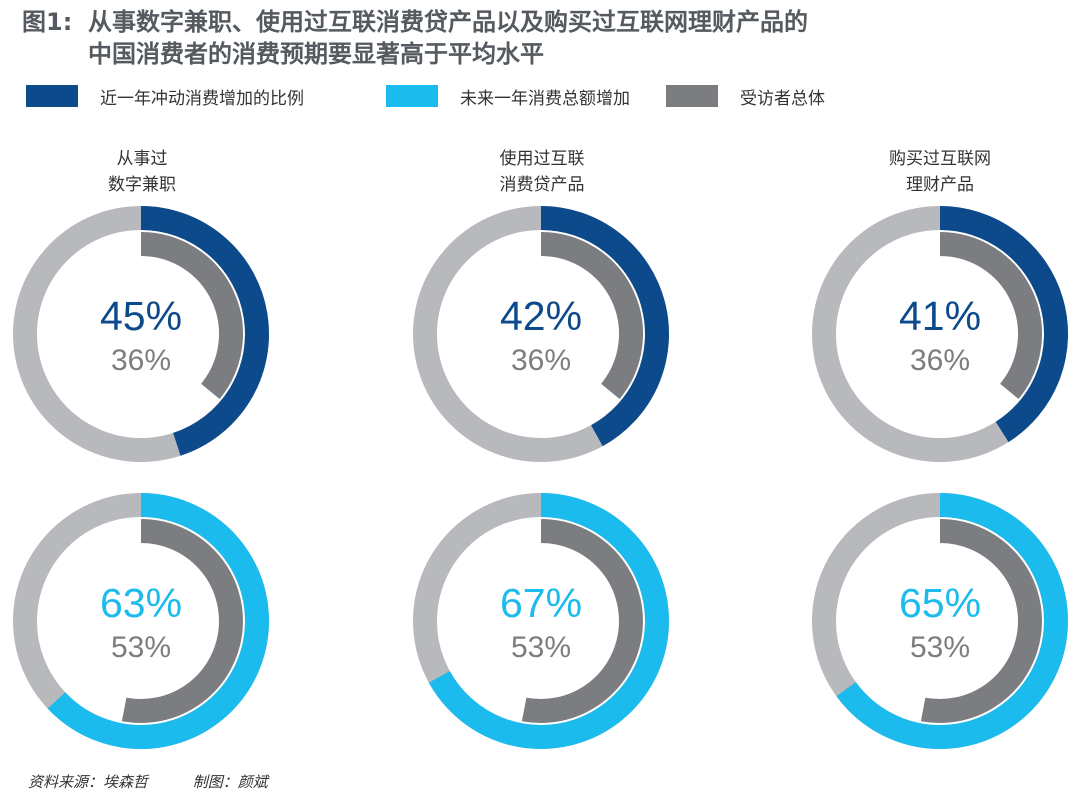 The height and width of the screenshot is (805, 1080). Describe the element at coordinates (940, 172) in the screenshot. I see `category-label-wealth-product: 购买过互联网 理财产品` at that location.